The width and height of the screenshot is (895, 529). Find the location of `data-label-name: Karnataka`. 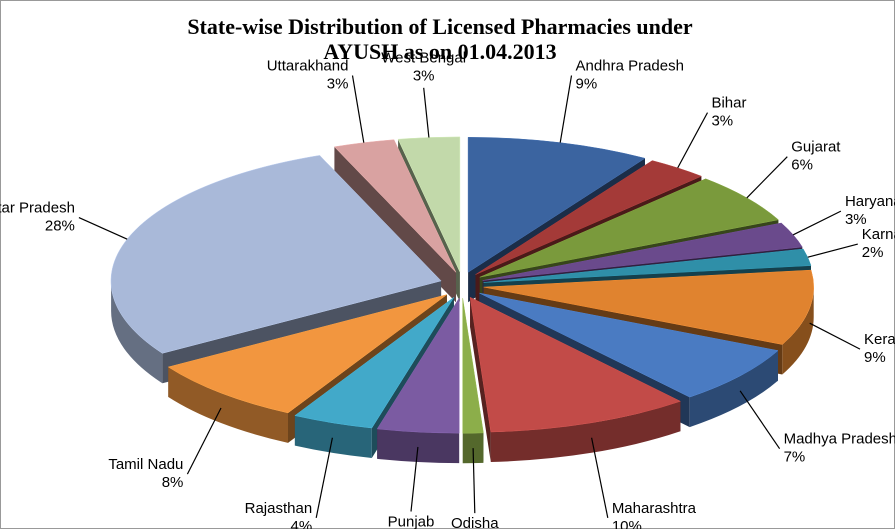

data-label-name: Karnataka is located at coordinates (878, 234).